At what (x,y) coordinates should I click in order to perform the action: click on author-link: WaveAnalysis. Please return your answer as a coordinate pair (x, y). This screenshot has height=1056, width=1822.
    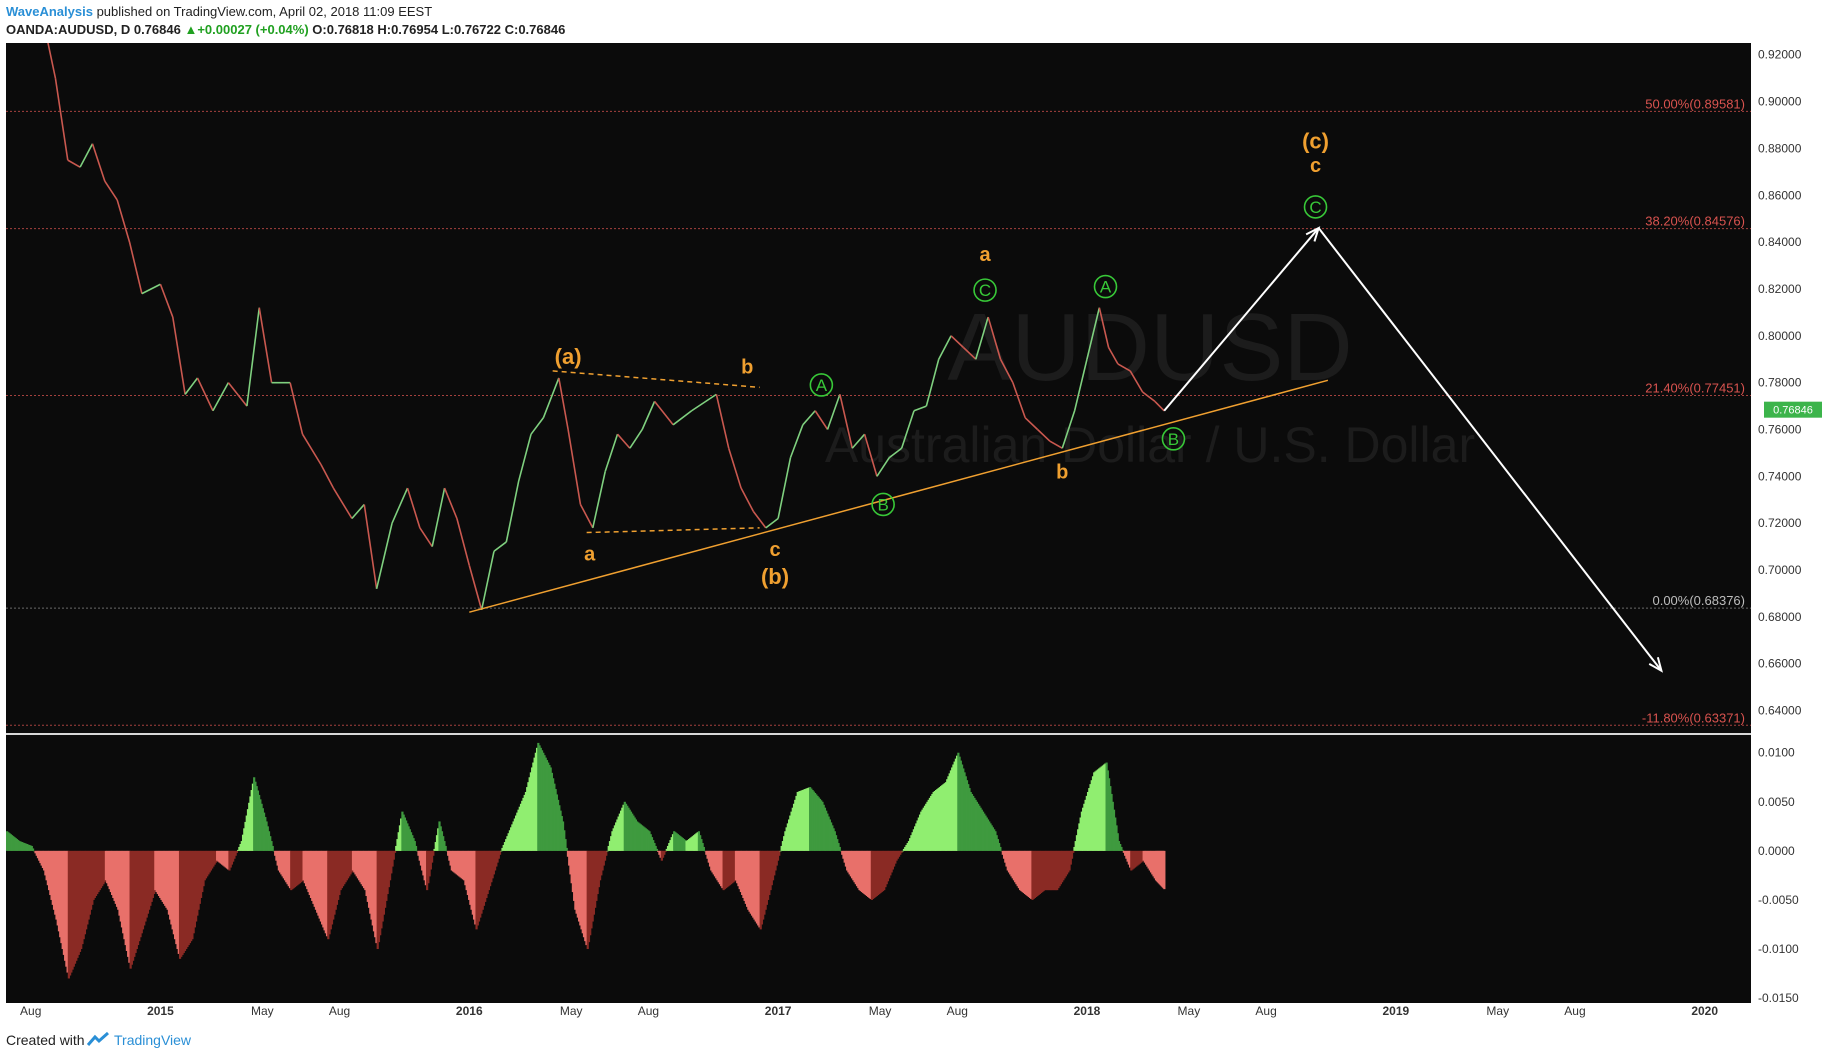
    Looking at the image, I should click on (49, 11).